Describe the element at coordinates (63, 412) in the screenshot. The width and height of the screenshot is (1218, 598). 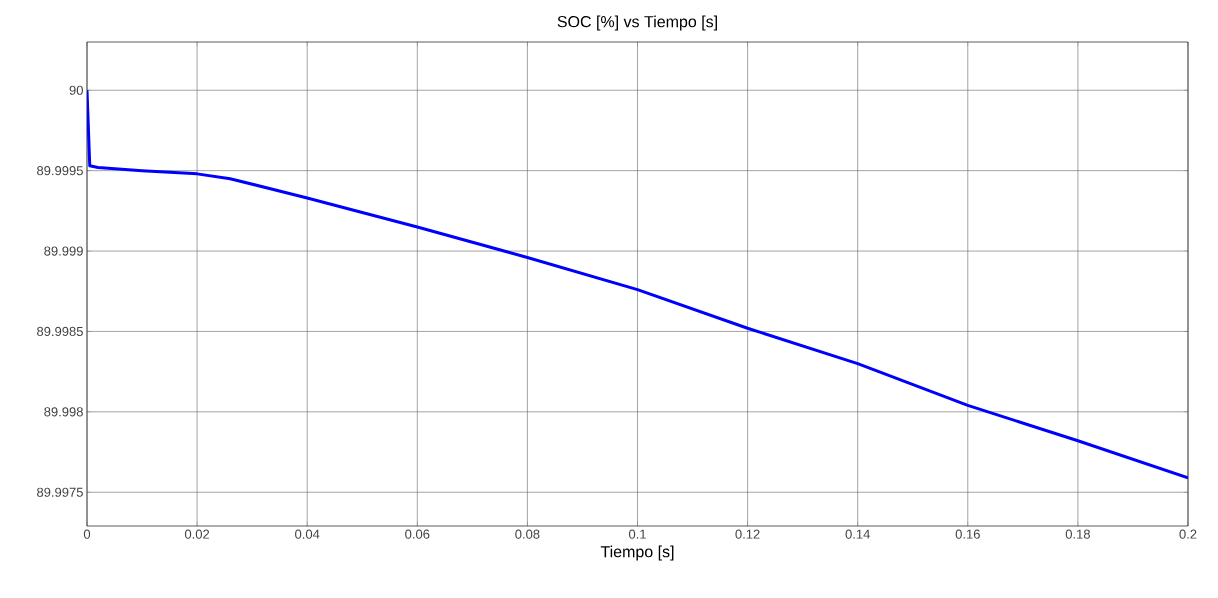
I see `y-tick-label: 89.998` at that location.